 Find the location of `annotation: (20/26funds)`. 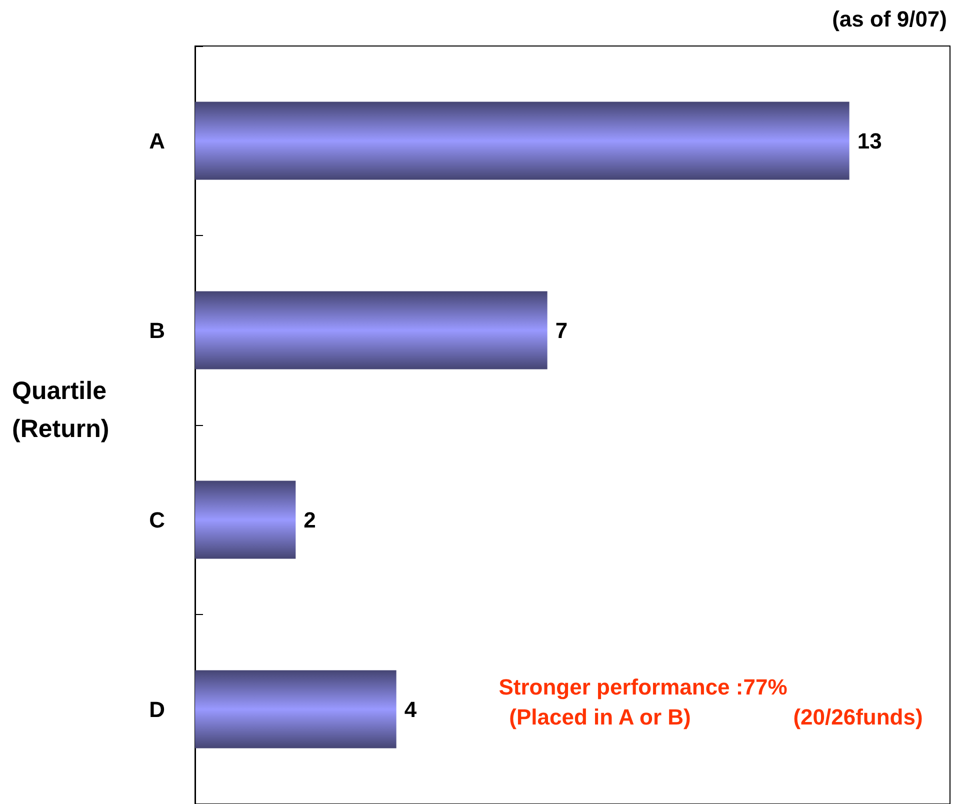

annotation: (20/26funds) is located at coordinates (858, 717).